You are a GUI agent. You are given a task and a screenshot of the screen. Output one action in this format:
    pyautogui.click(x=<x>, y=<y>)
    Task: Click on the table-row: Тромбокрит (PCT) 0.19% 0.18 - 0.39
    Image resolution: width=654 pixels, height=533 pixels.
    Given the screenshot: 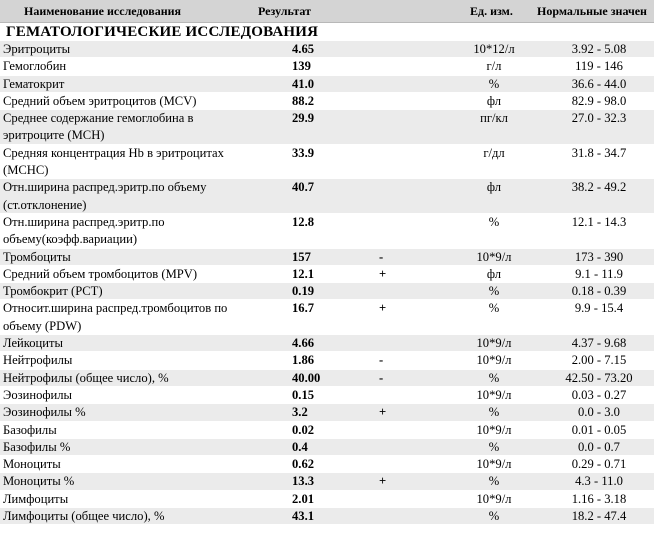 What is the action you would take?
    pyautogui.click(x=327, y=292)
    